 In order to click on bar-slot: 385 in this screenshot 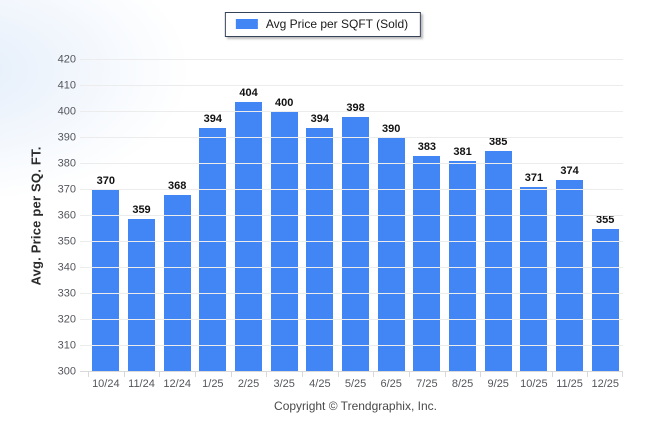, I will do `click(498, 216)`.